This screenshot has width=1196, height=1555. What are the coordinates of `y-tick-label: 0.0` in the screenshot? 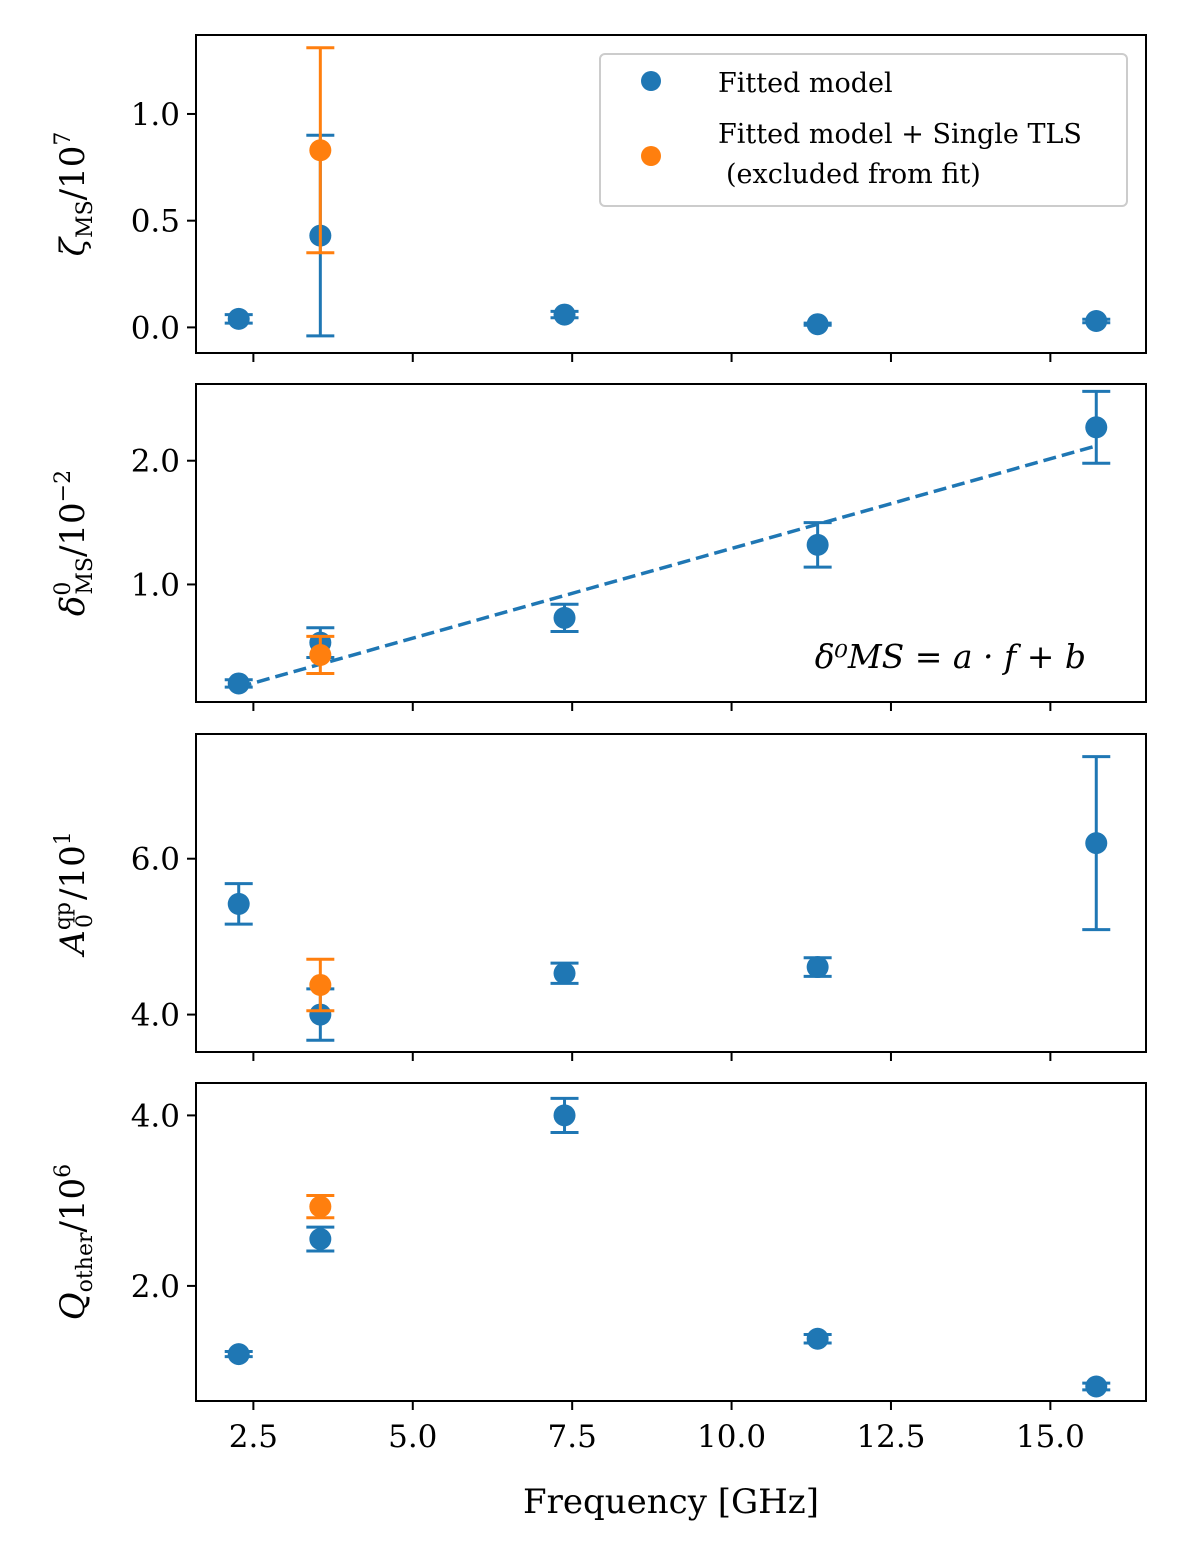 It's located at (155, 328).